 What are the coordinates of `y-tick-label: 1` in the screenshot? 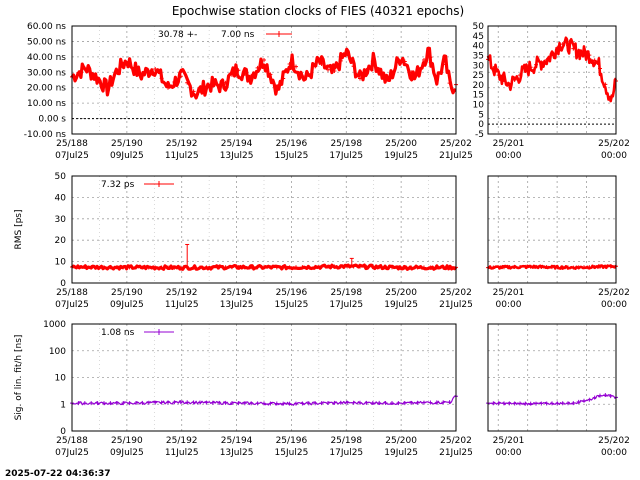 It's located at (63, 405).